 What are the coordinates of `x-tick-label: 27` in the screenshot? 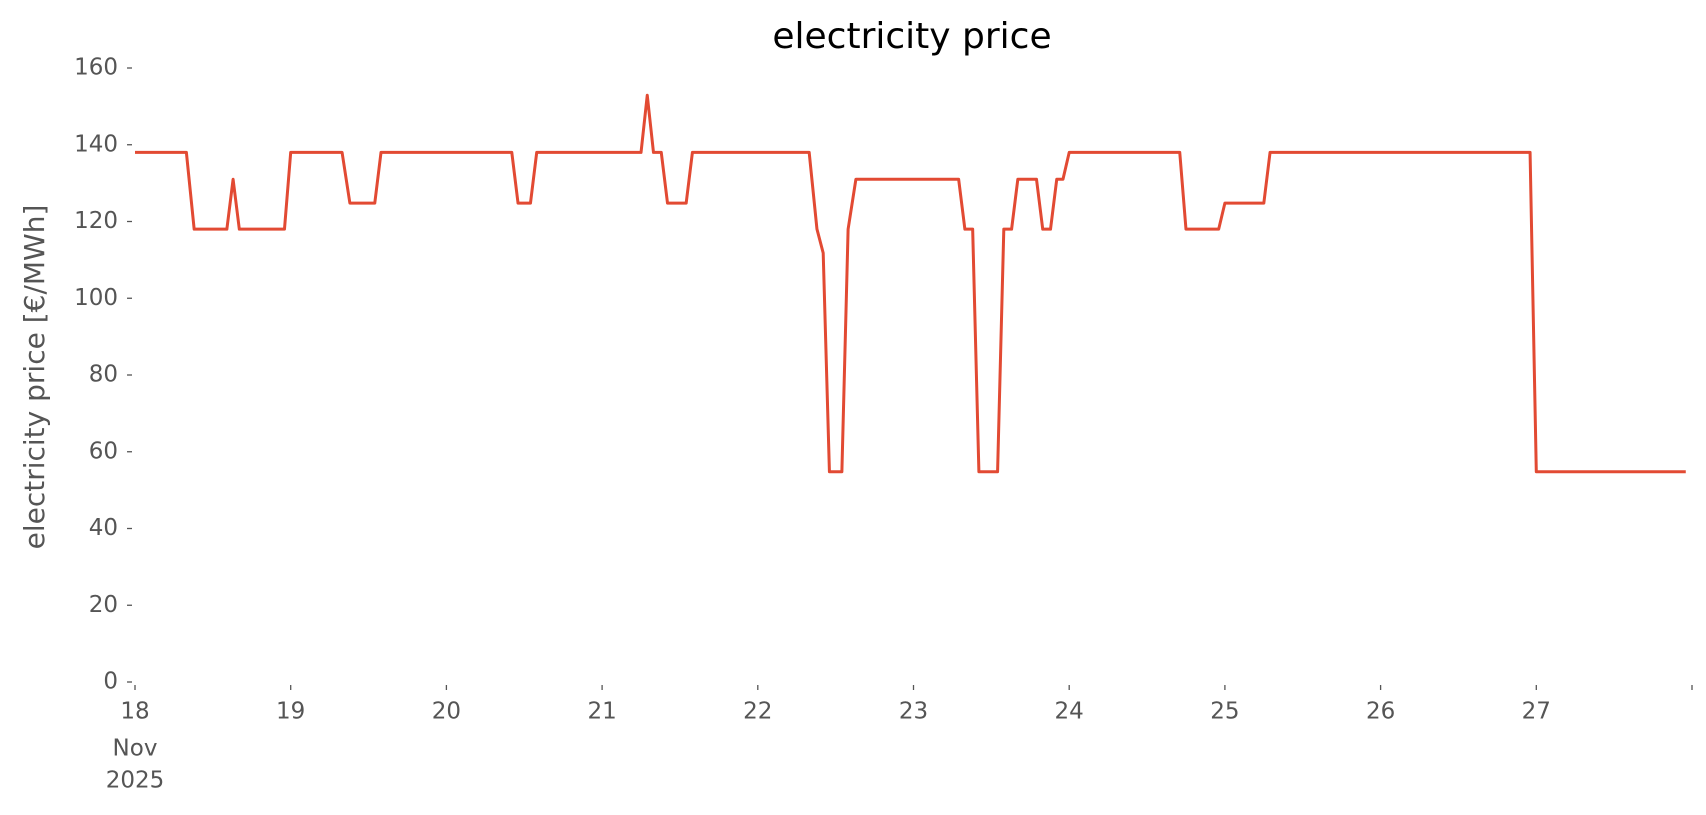 It's located at (1536, 712).